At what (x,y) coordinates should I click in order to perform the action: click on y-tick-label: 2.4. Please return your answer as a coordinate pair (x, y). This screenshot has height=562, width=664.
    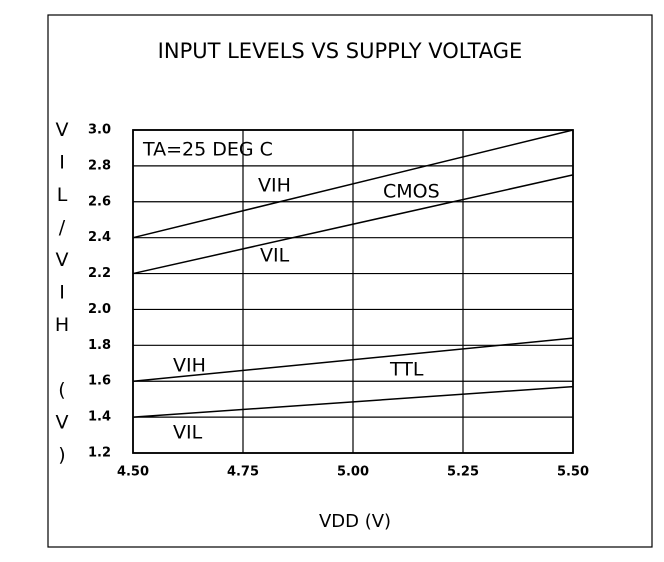
    Looking at the image, I should click on (99, 237).